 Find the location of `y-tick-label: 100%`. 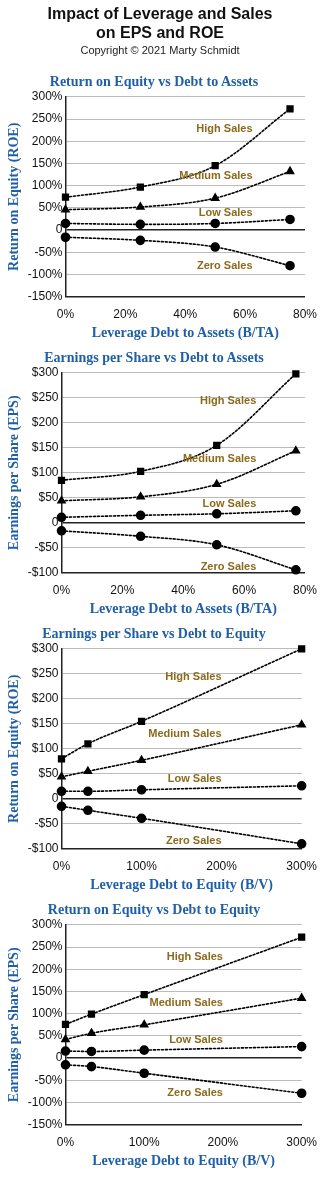

y-tick-label: 100% is located at coordinates (47, 1013).